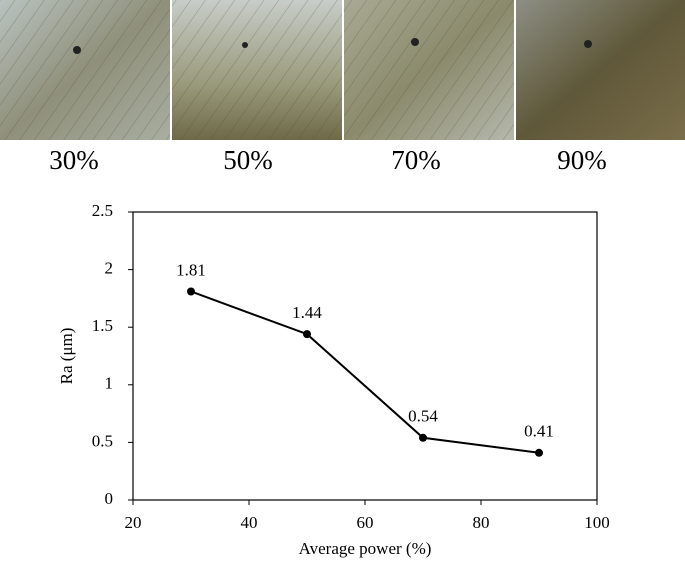  Describe the element at coordinates (74, 160) in the screenshot. I see `panel-label: 30%` at that location.